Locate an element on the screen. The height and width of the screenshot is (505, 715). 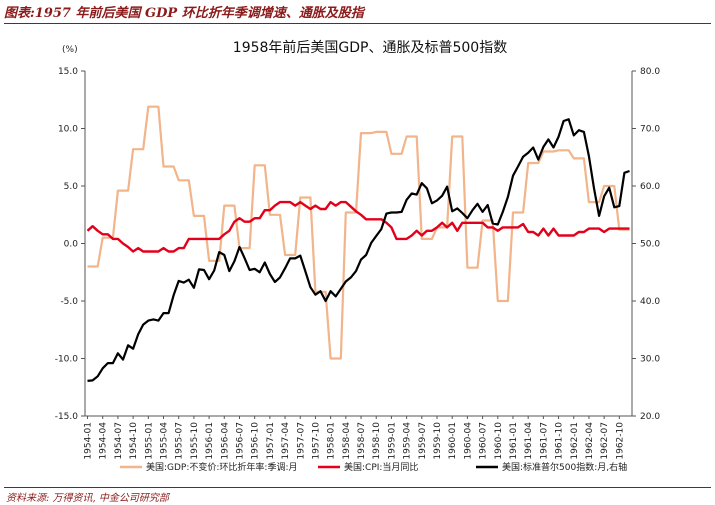
x-tick-label: 1958-04 is located at coordinates (347, 441).